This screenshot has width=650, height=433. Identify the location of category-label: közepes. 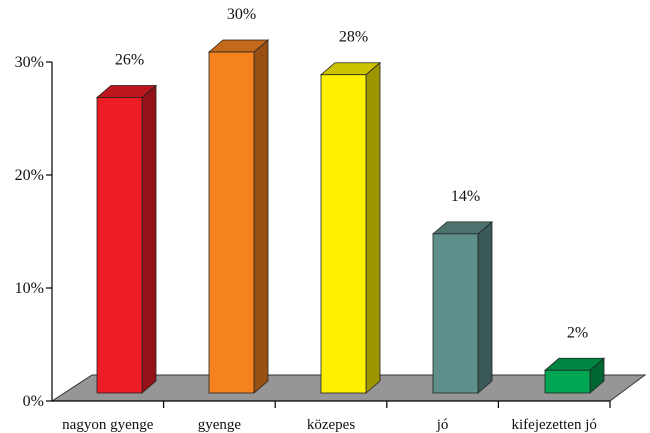
(331, 425).